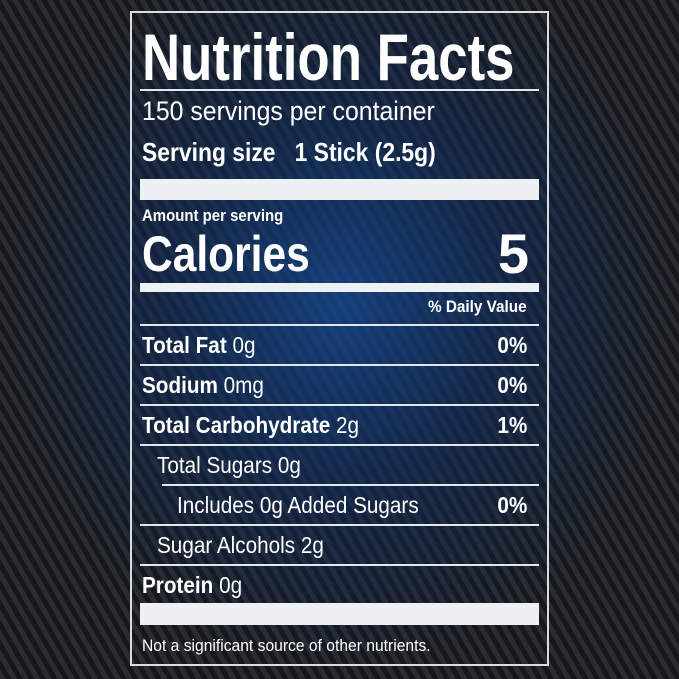 The height and width of the screenshot is (679, 679). What do you see at coordinates (209, 152) in the screenshot?
I see `serving-size-label: Serving size` at bounding box center [209, 152].